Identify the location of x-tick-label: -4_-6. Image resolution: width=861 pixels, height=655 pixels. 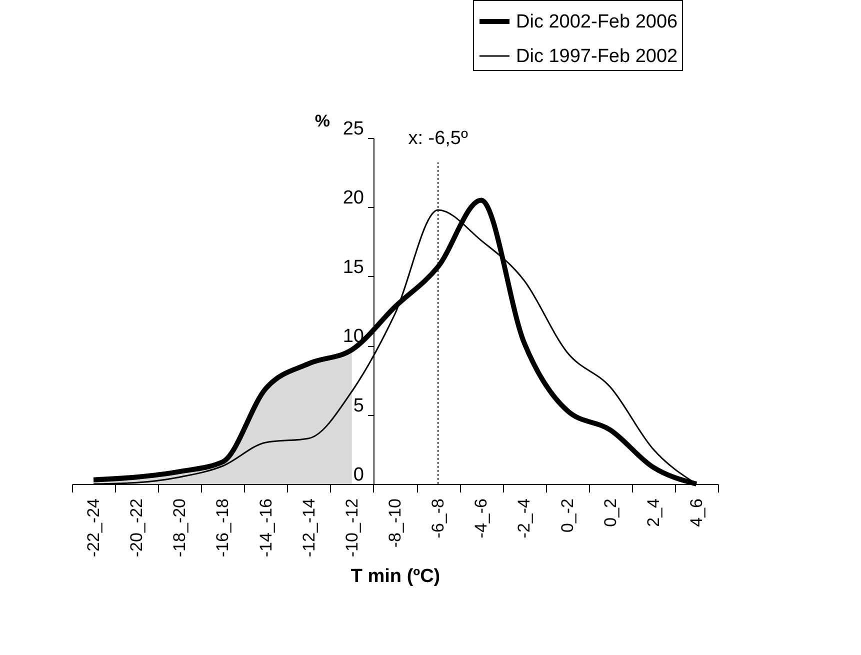
(481, 518).